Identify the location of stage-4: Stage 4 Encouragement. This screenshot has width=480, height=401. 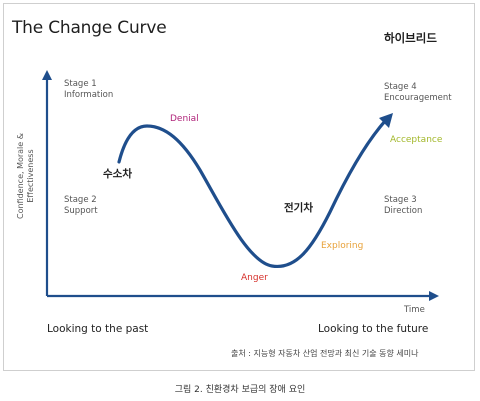
(418, 93).